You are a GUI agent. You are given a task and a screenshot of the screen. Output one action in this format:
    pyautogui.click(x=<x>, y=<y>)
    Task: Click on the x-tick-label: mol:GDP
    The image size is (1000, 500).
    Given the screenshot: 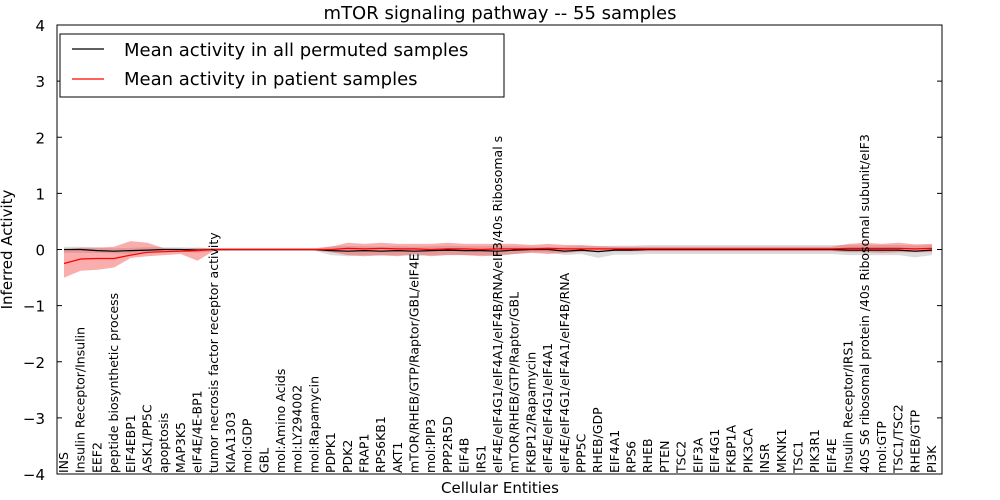 What is the action you would take?
    pyautogui.click(x=247, y=445)
    